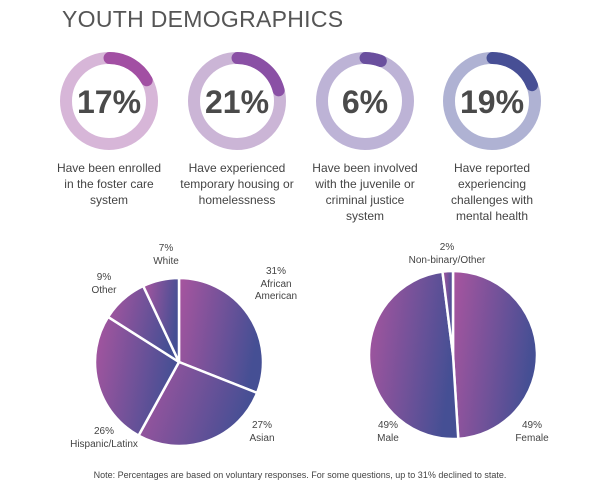 This screenshot has width=600, height=500. Describe the element at coordinates (388, 438) in the screenshot. I see `pie-category-label: Male` at that location.